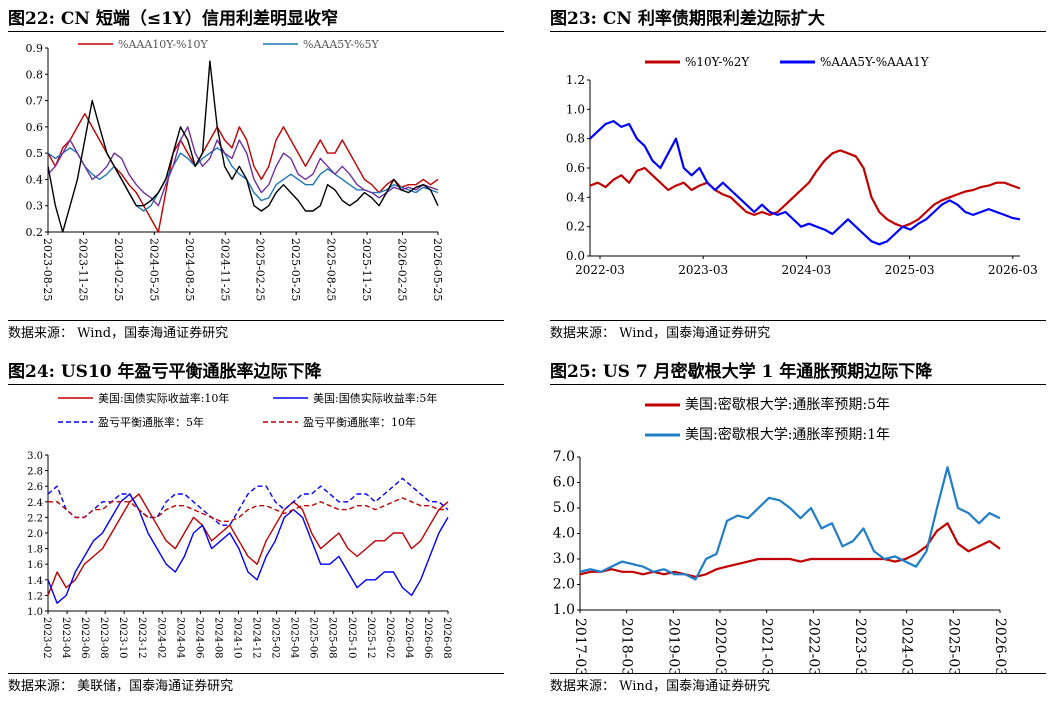 This screenshot has height=706, width=1056. I want to click on y-tick-label: 7.0, so click(564, 457).